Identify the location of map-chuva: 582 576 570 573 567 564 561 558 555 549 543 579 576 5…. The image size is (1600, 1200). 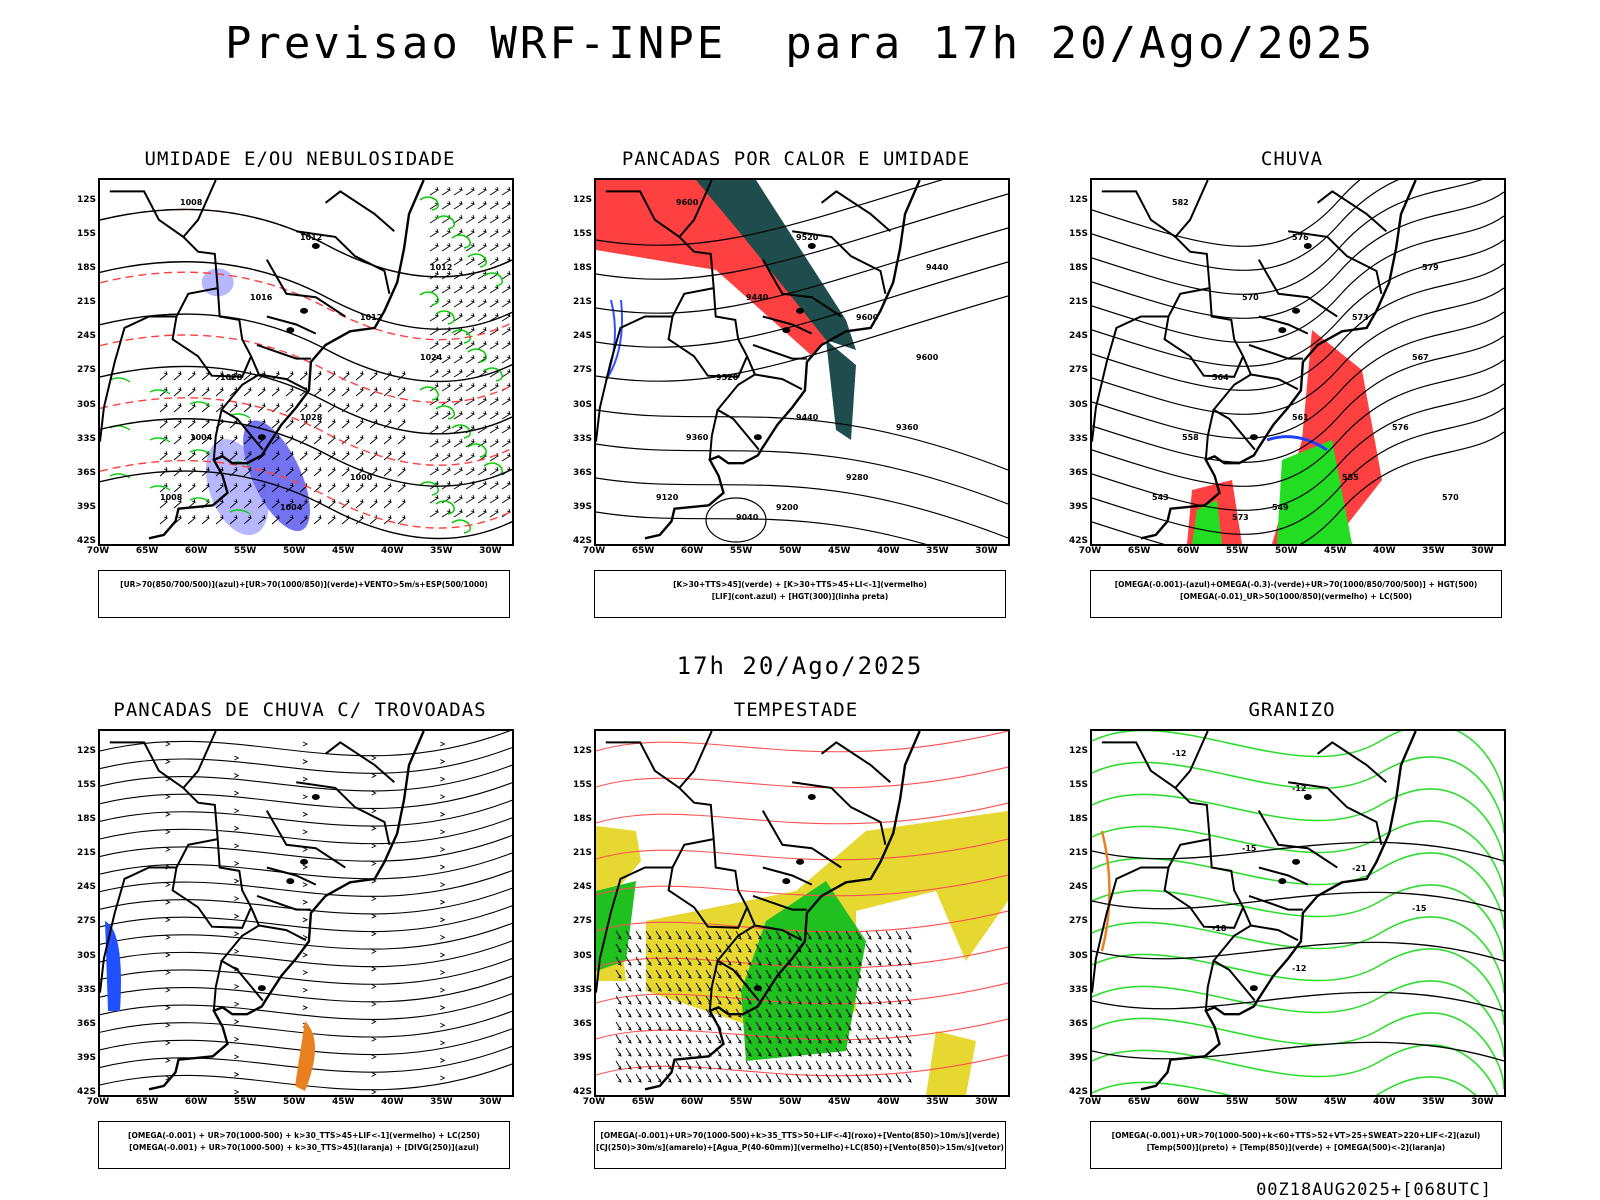
(1298, 362).